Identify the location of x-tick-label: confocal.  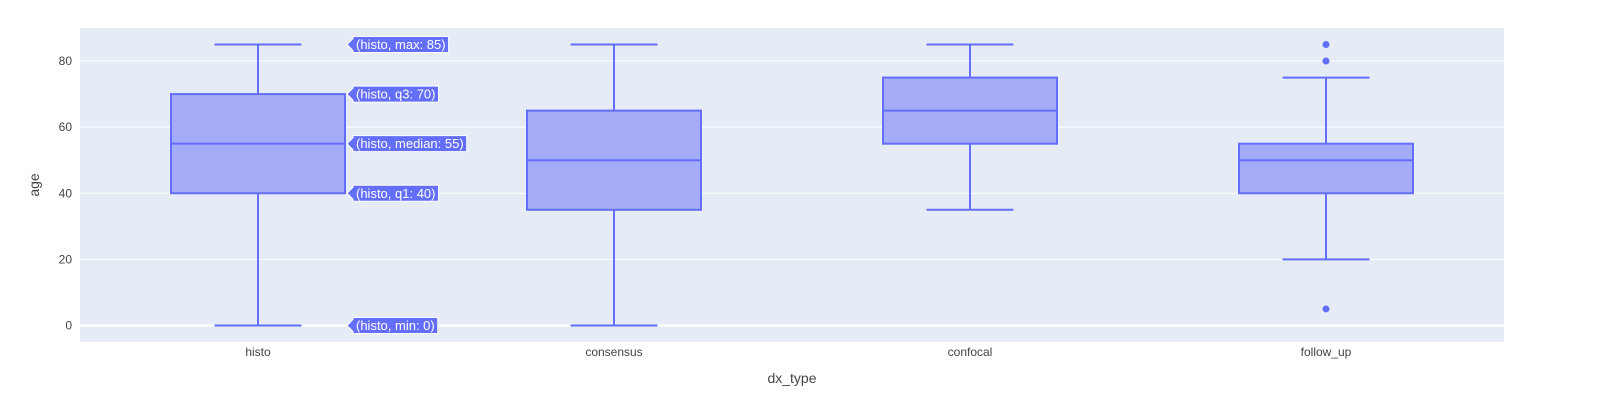
(970, 352).